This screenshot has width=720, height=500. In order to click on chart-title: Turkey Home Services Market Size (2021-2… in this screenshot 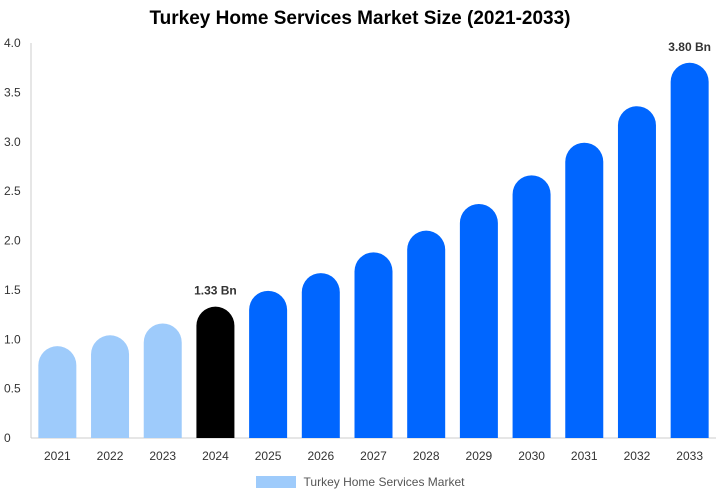, I will do `click(360, 18)`.